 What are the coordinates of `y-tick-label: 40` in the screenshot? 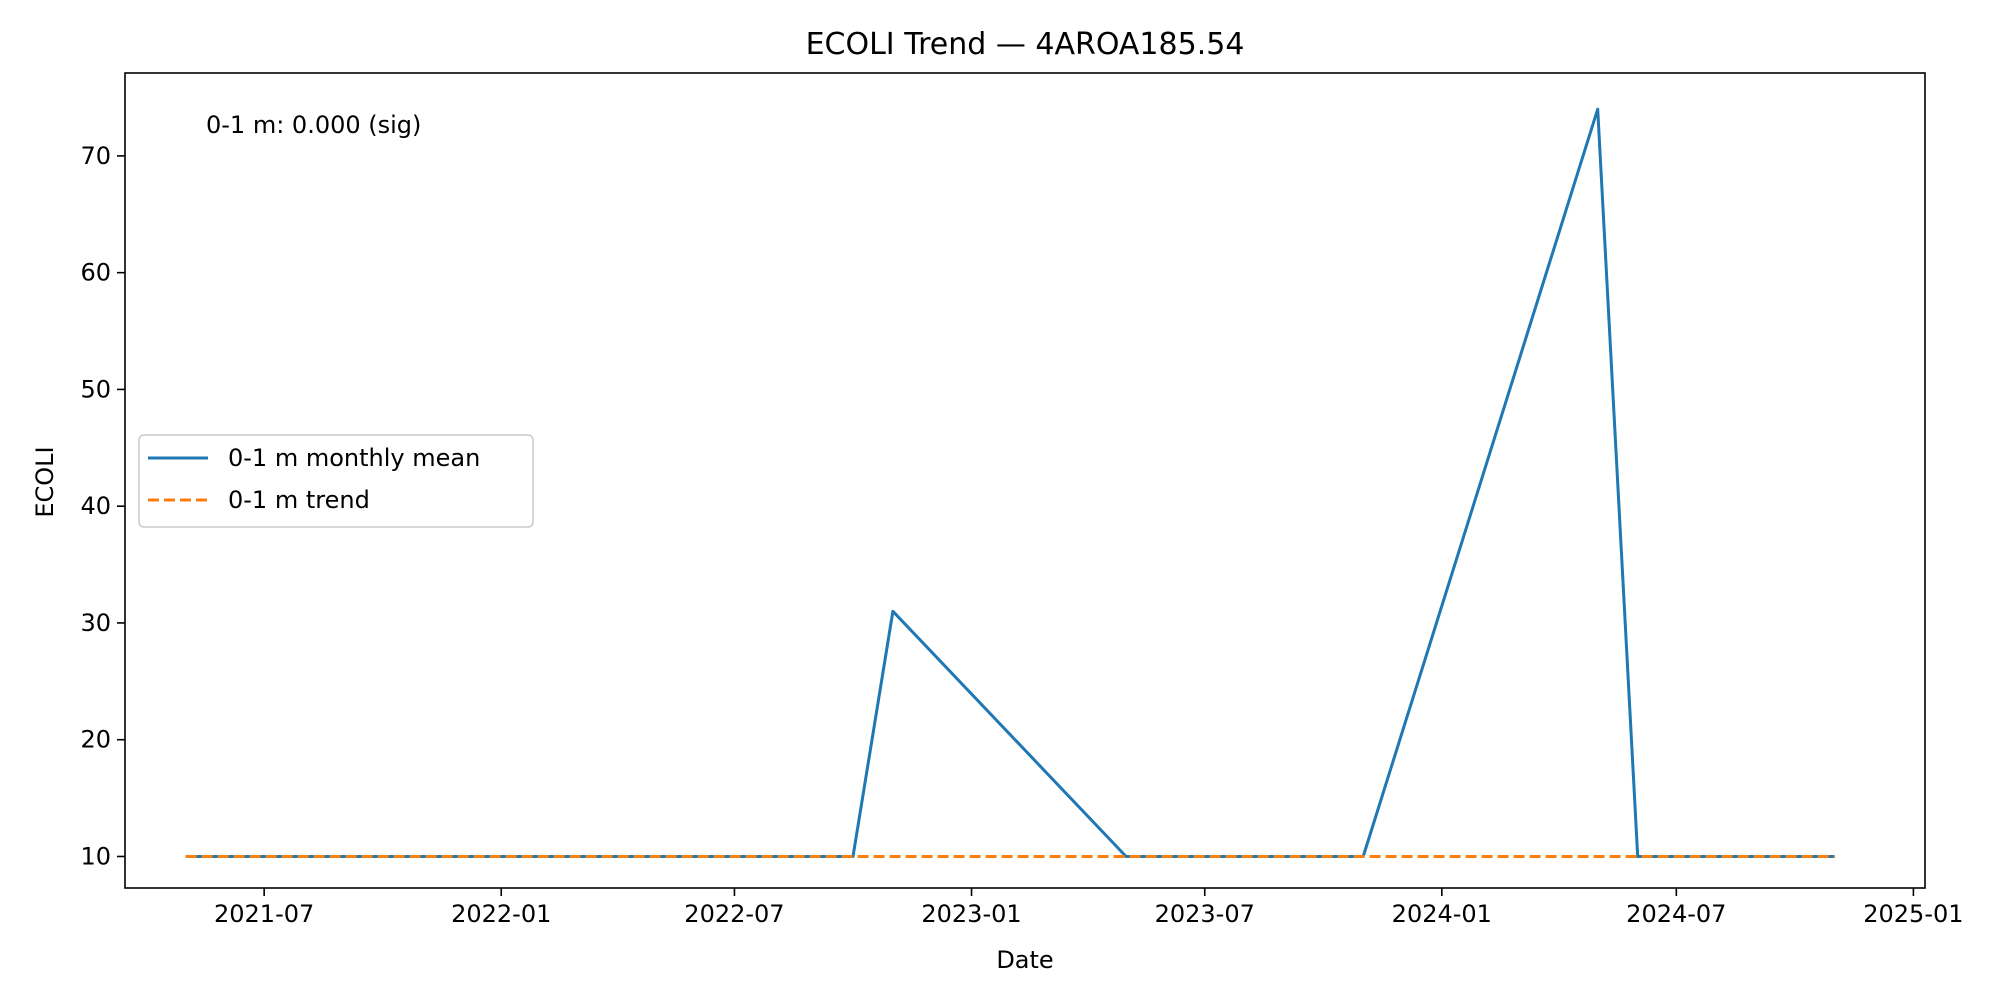 It's located at (95, 506).